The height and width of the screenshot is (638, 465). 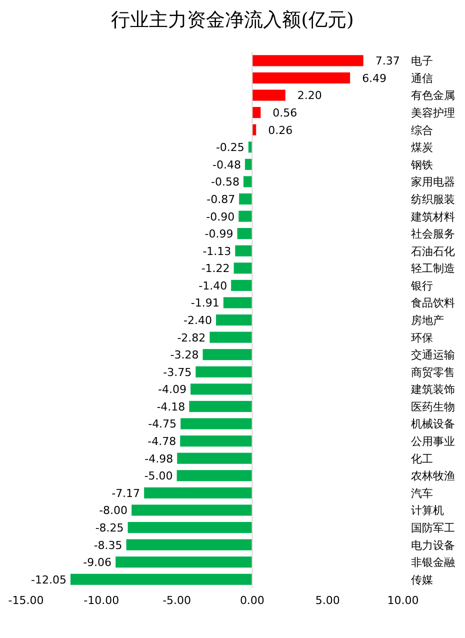 What do you see at coordinates (102, 600) in the screenshot?
I see `x-tick-label: -10.00` at bounding box center [102, 600].